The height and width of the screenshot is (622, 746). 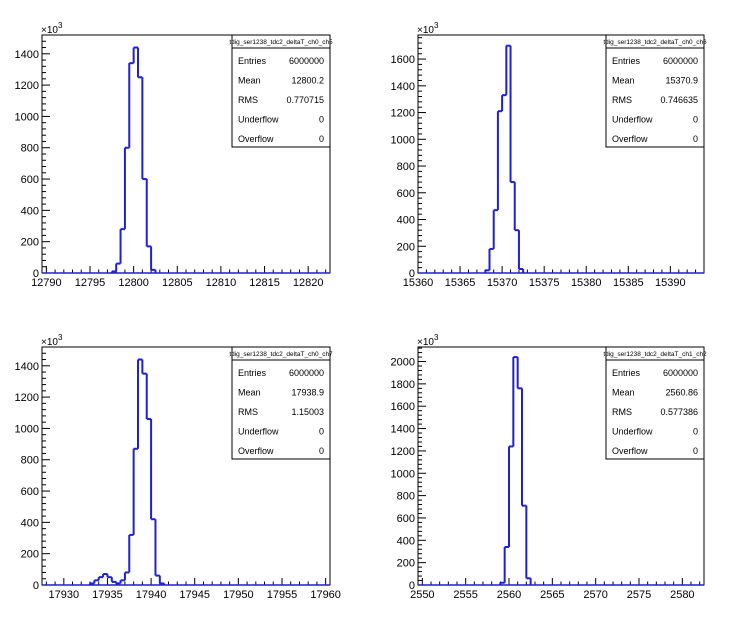 What do you see at coordinates (670, 283) in the screenshot?
I see `x-tick-label: 15390` at bounding box center [670, 283].